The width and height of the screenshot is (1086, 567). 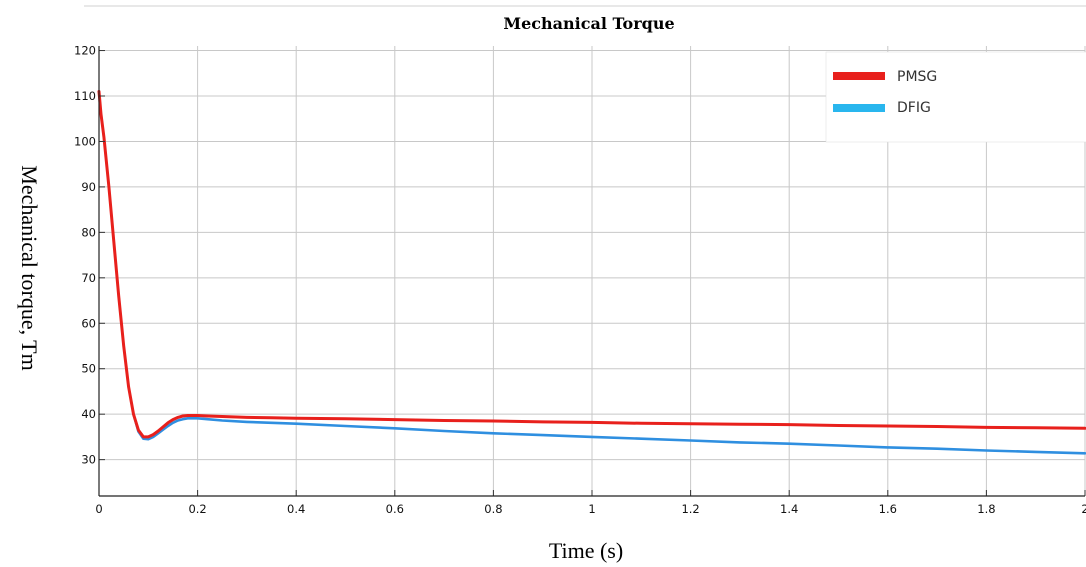 I want to click on legend-swatch-dfig, so click(x=859, y=108).